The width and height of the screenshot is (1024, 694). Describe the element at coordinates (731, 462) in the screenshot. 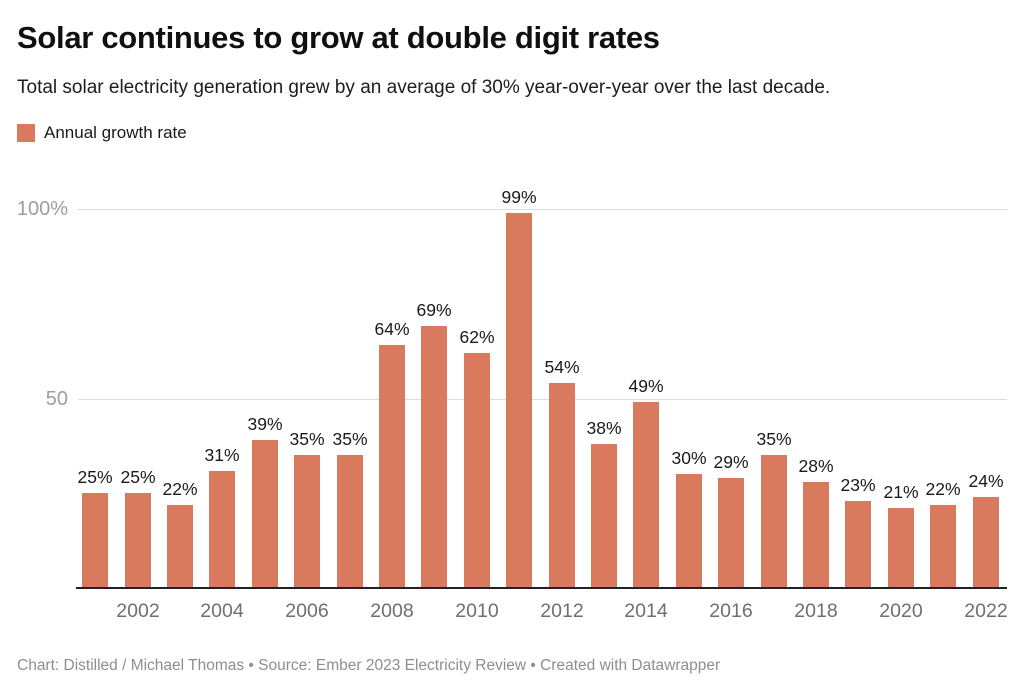

I see `bar-value-label-2016: 29%` at that location.